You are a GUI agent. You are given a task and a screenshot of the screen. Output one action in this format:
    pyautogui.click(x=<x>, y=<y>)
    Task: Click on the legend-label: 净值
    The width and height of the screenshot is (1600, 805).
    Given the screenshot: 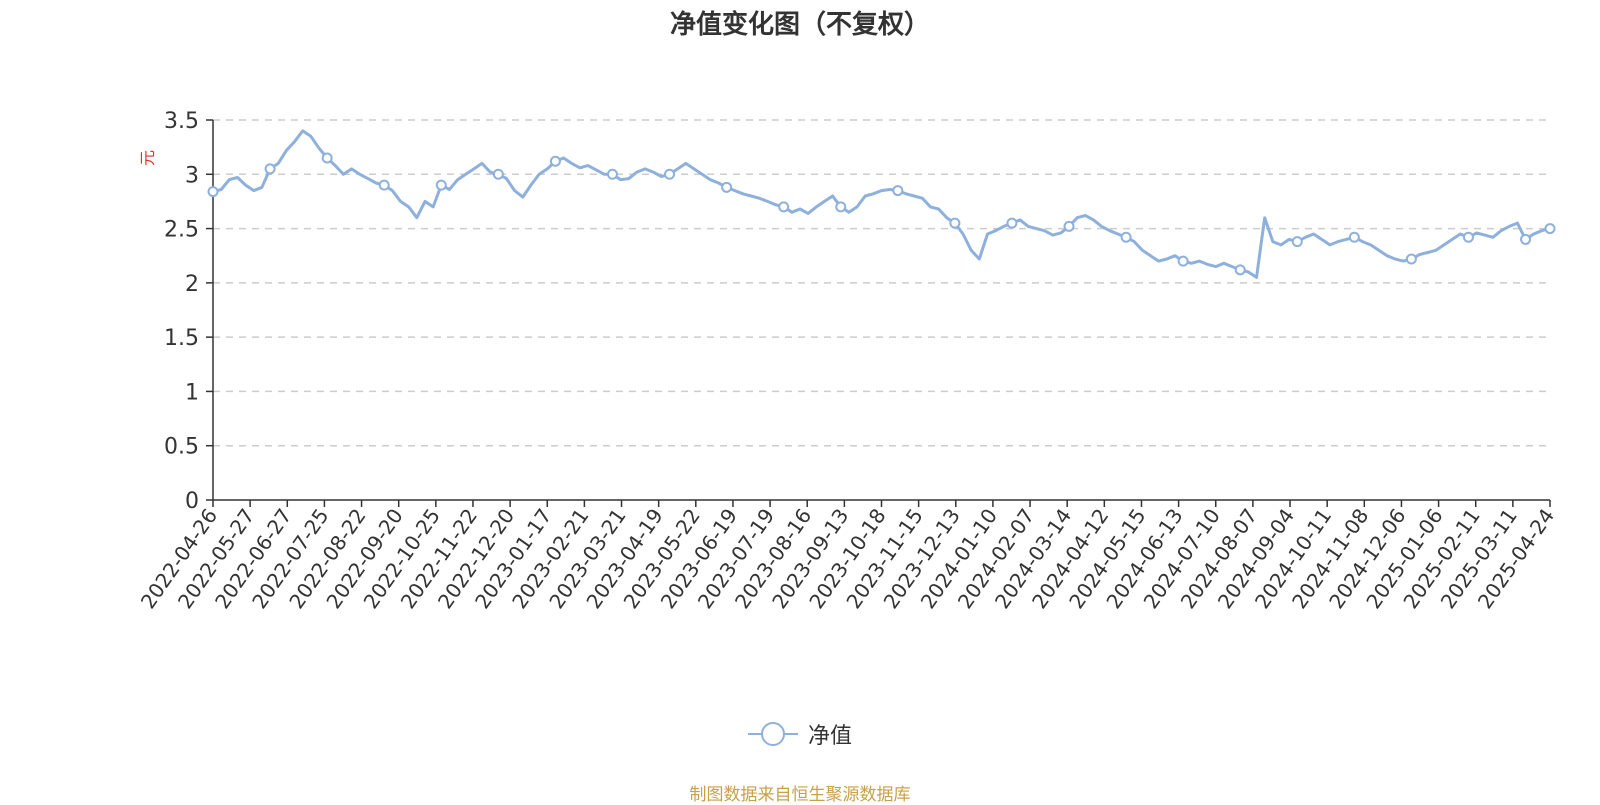 What is the action you would take?
    pyautogui.click(x=830, y=736)
    